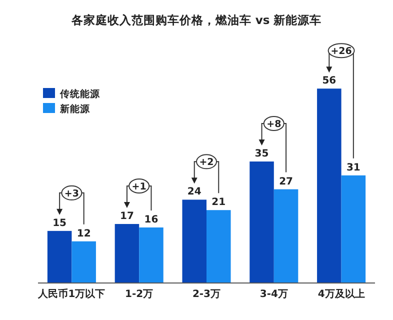 Image resolution: width=393 pixels, height=320 pixels. What do you see at coordinates (196, 20) in the screenshot?
I see `chart-title: 各家庭收入范围购车价格，燃油车 vs 新能源车` at bounding box center [196, 20].